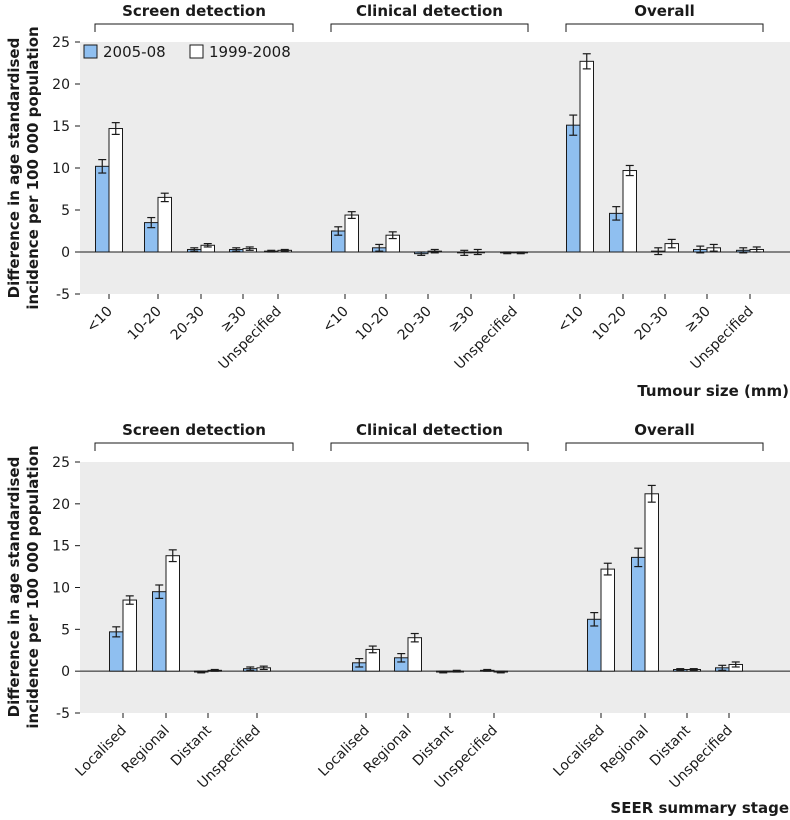 The height and width of the screenshot is (820, 790). I want to click on category-label: Unspecified, so click(250, 338).